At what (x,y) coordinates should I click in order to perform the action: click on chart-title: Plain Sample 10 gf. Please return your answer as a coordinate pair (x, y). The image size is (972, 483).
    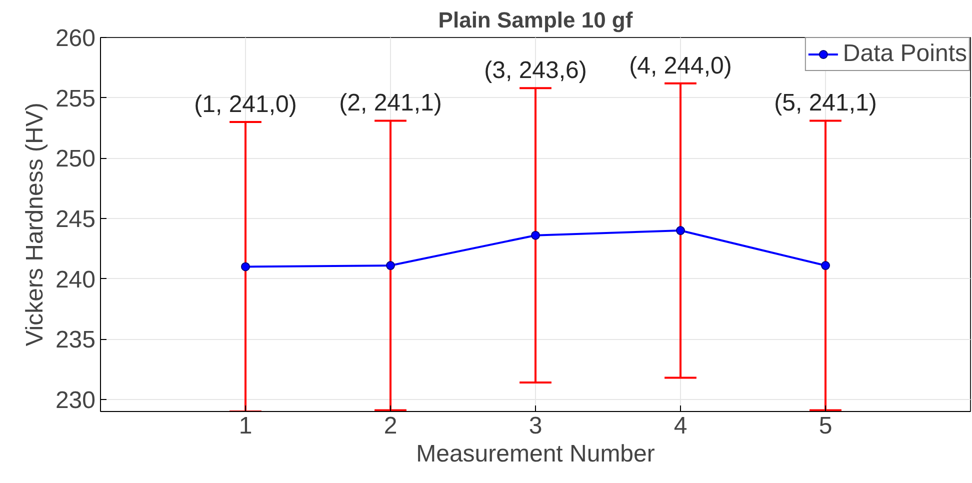
    Looking at the image, I should click on (536, 20).